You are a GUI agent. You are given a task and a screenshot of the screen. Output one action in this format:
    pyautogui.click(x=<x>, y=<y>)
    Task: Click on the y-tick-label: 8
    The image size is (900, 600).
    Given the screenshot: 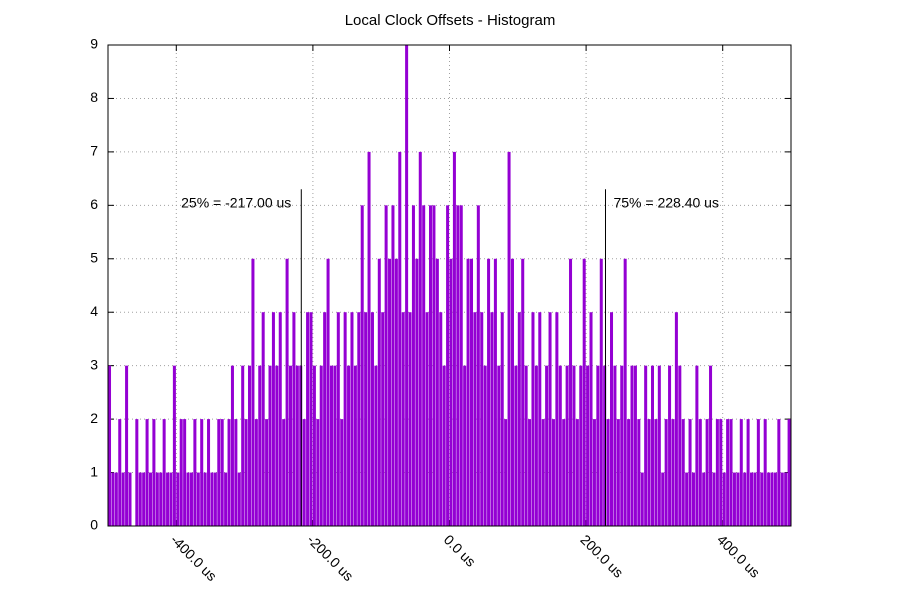 What is the action you would take?
    pyautogui.click(x=94, y=97)
    